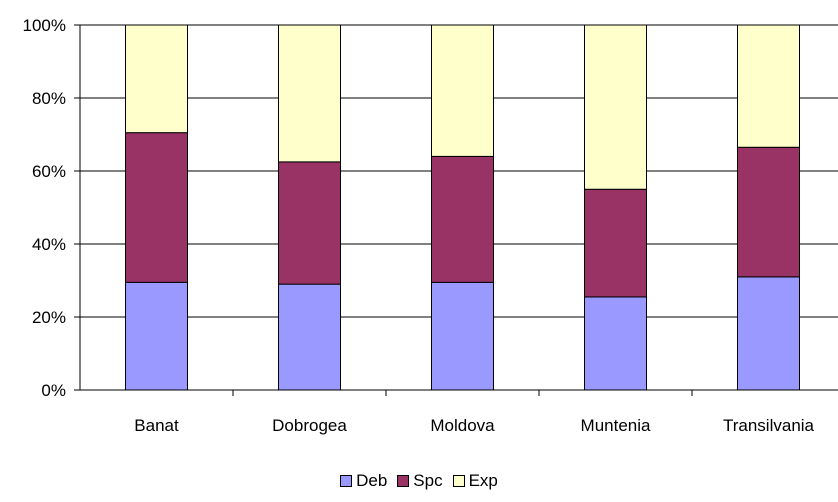  What do you see at coordinates (462, 425) in the screenshot?
I see `x-tick-label: Moldova` at bounding box center [462, 425].